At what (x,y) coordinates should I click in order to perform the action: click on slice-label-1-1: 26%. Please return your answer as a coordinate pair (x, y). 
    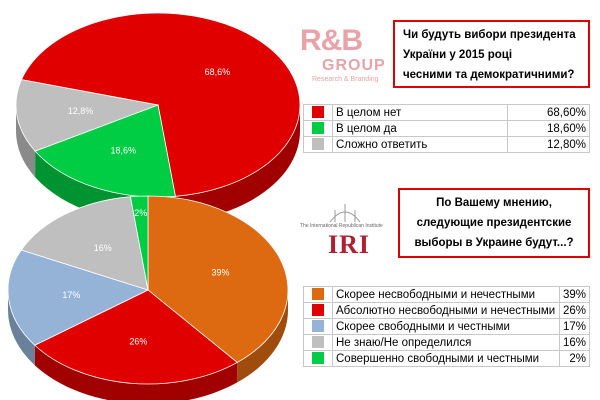
    Looking at the image, I should click on (138, 341).